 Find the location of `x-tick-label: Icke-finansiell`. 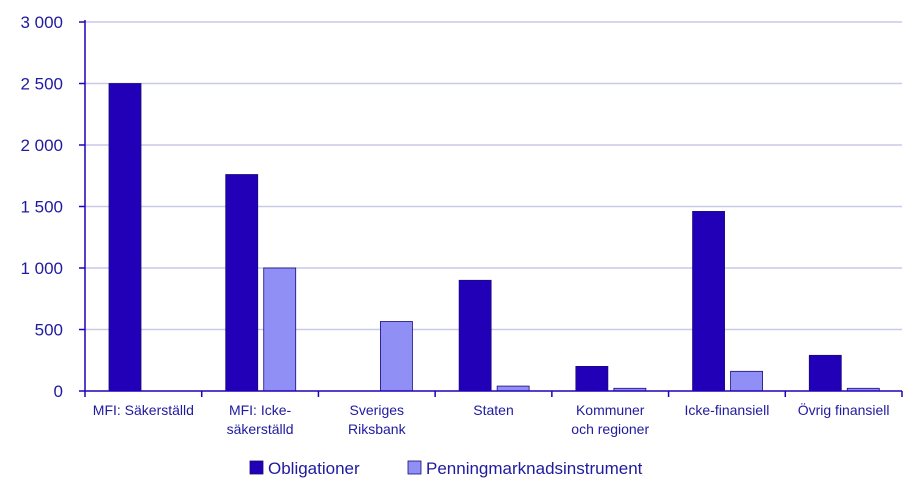

x-tick-label: Icke-finansiell is located at coordinates (727, 410).